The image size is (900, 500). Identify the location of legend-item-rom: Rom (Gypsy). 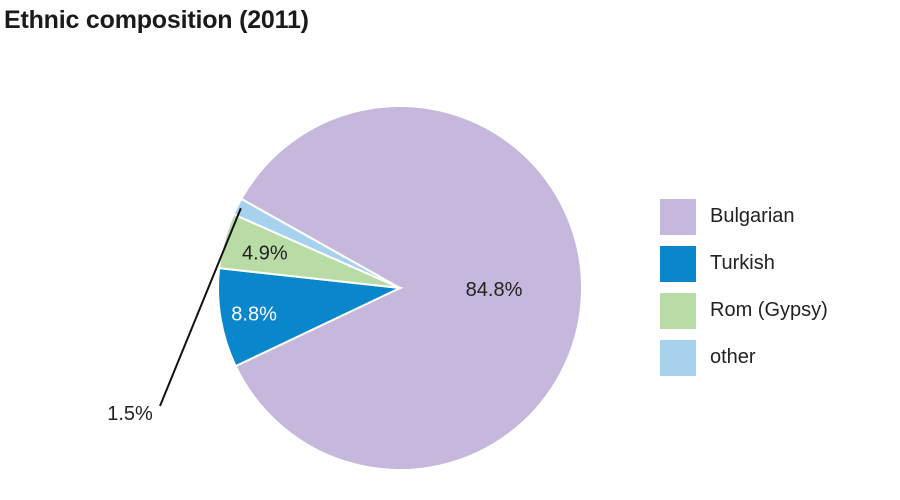
(744, 310).